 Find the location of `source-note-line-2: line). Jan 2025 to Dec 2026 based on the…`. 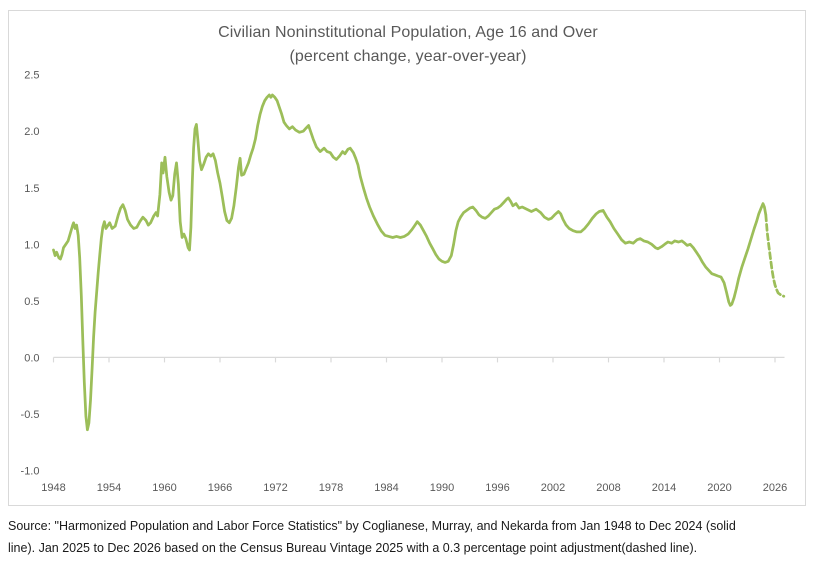

source-note-line-2: line). Jan 2025 to Dec 2026 based on the… is located at coordinates (353, 548).